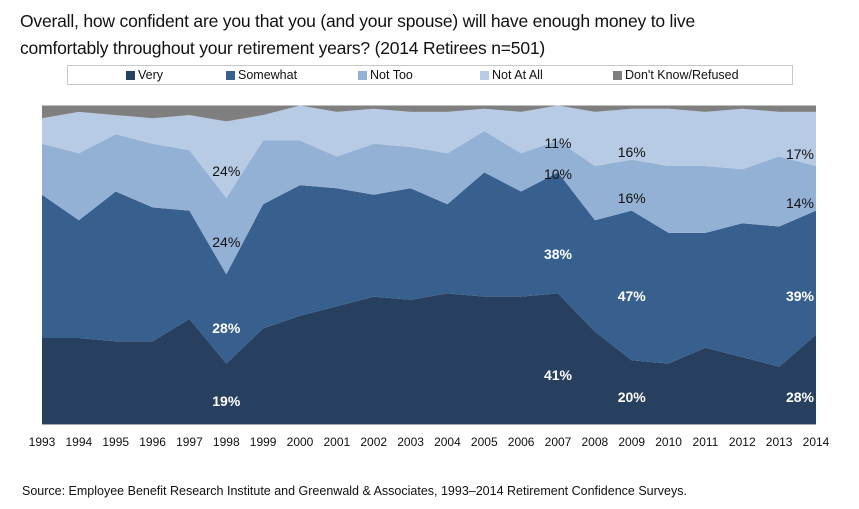 Image resolution: width=859 pixels, height=509 pixels. What do you see at coordinates (595, 442) in the screenshot?
I see `x-tick-label: 2008` at bounding box center [595, 442].